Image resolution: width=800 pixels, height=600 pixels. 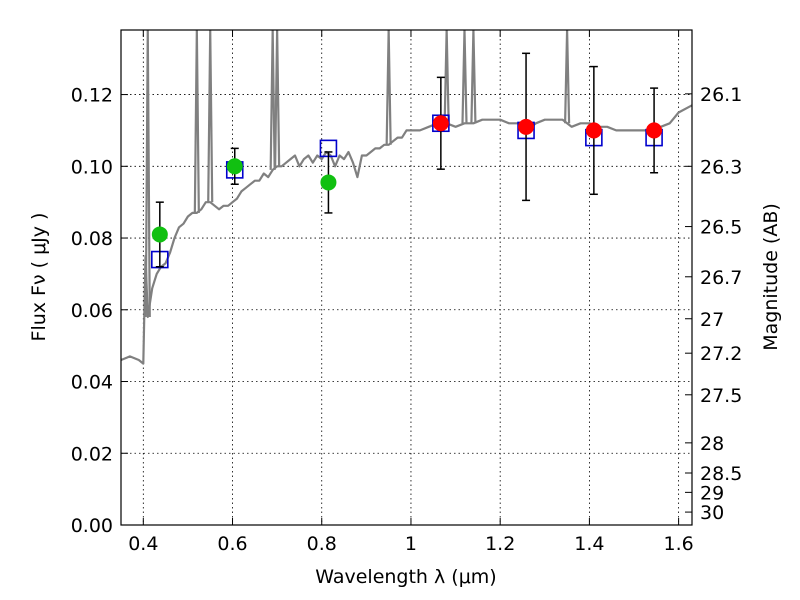 I want to click on y2-tick-label: 27, so click(x=712, y=320).